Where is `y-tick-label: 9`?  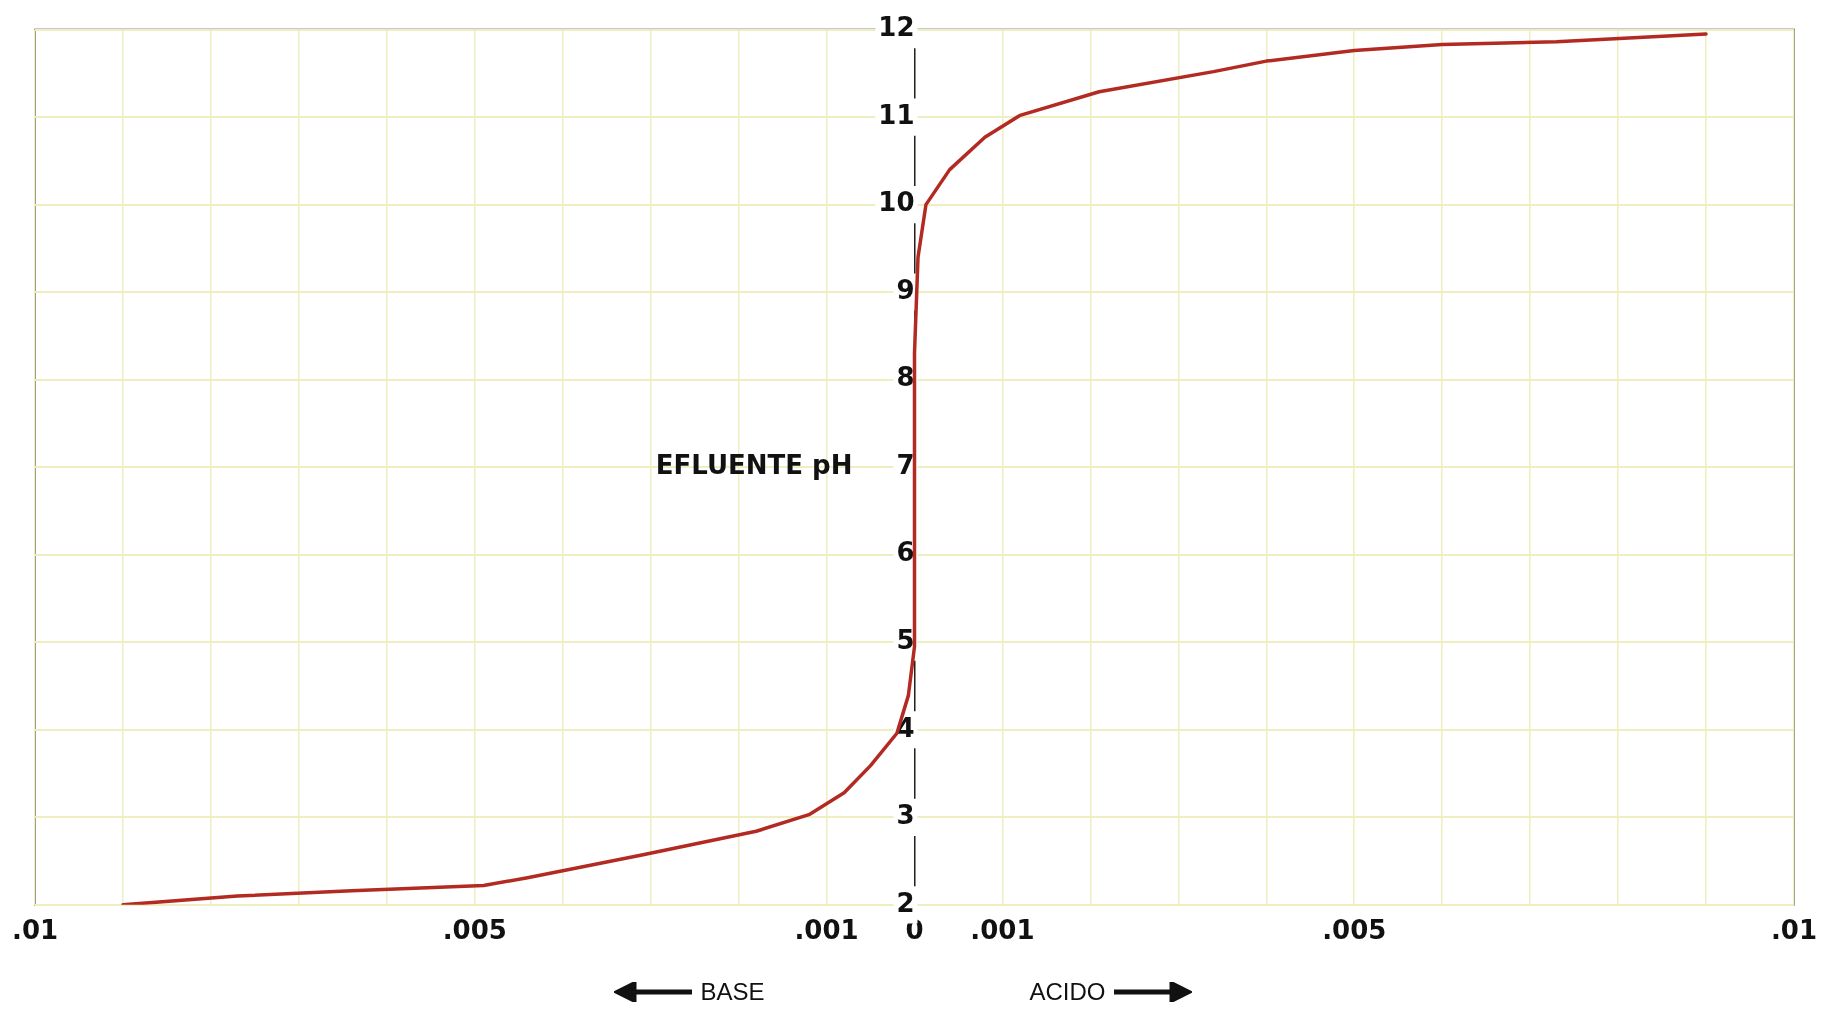 y-tick-label: 9 is located at coordinates (905, 289).